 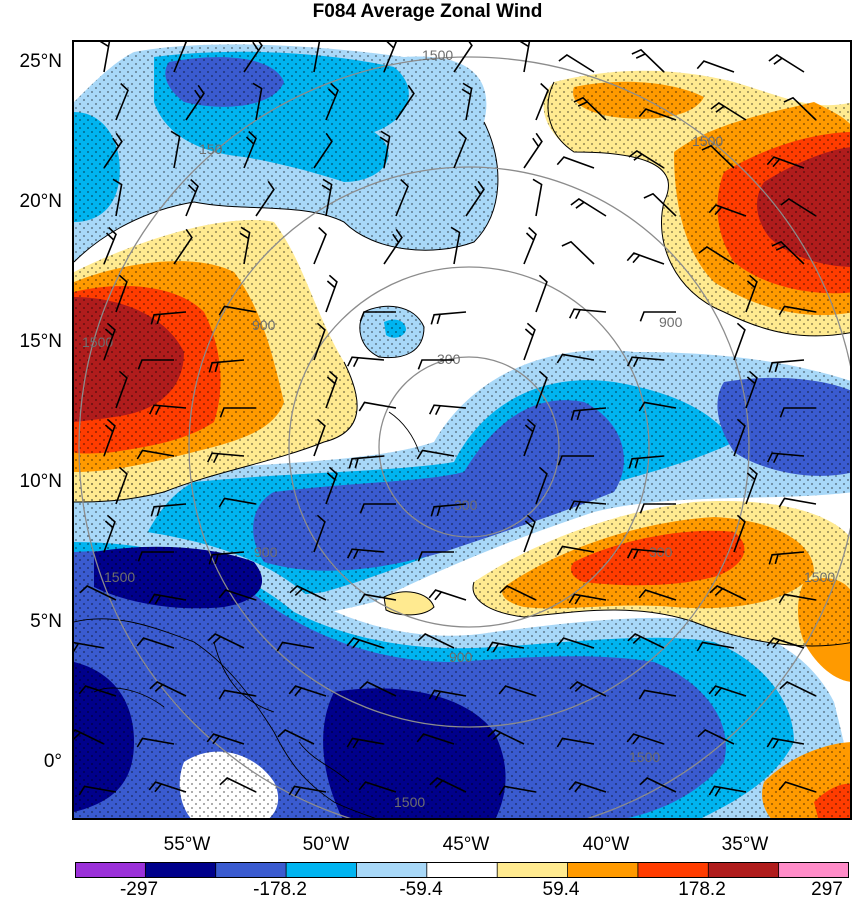 What do you see at coordinates (40, 61) in the screenshot?
I see `lat-label: 25°N` at bounding box center [40, 61].